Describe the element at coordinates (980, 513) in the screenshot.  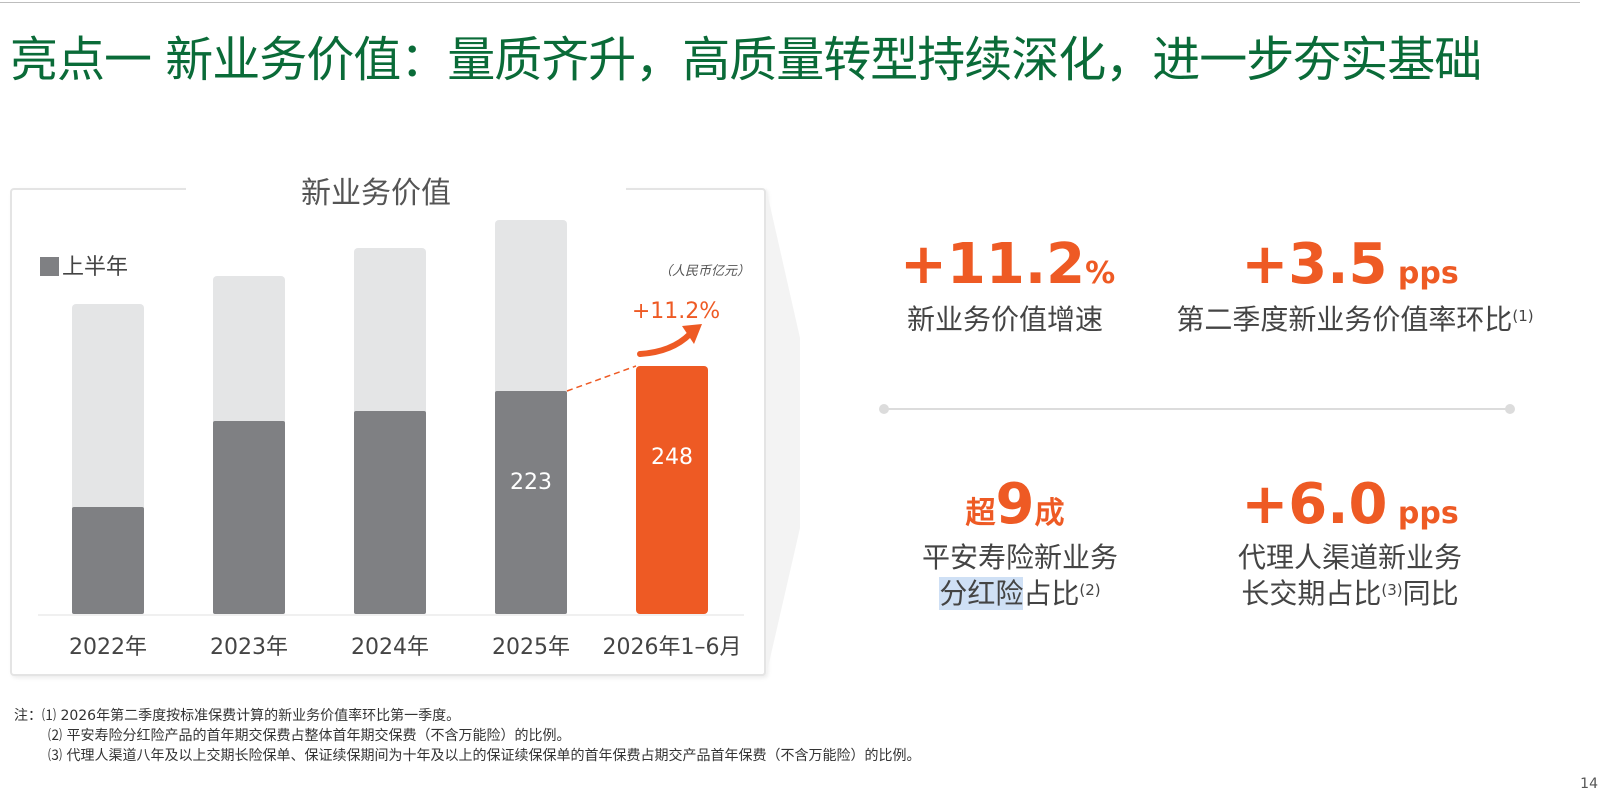
I see `kpi-participating-prefix: 超` at that location.